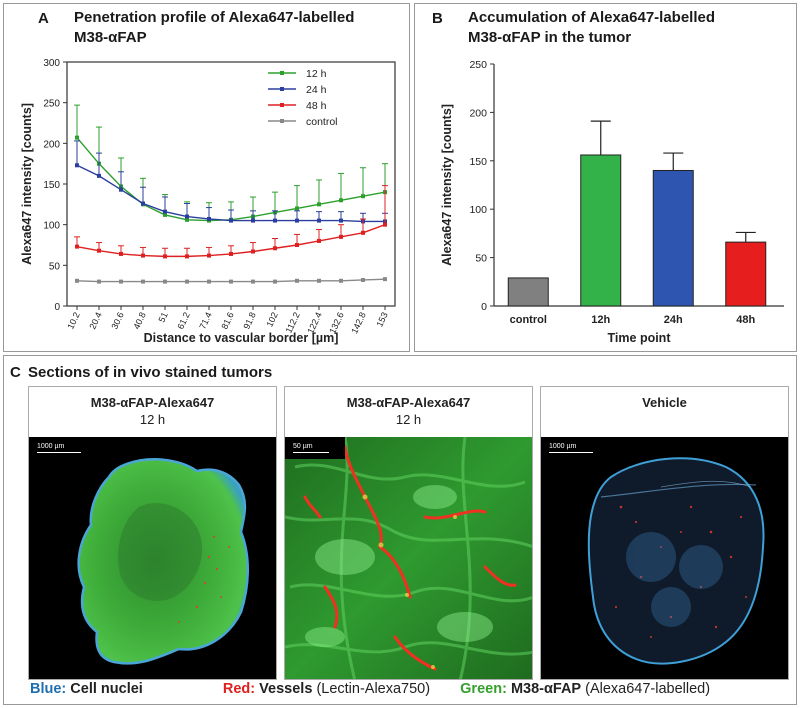 The height and width of the screenshot is (708, 800). I want to click on x-tick-label: 91.8, so click(249, 321).